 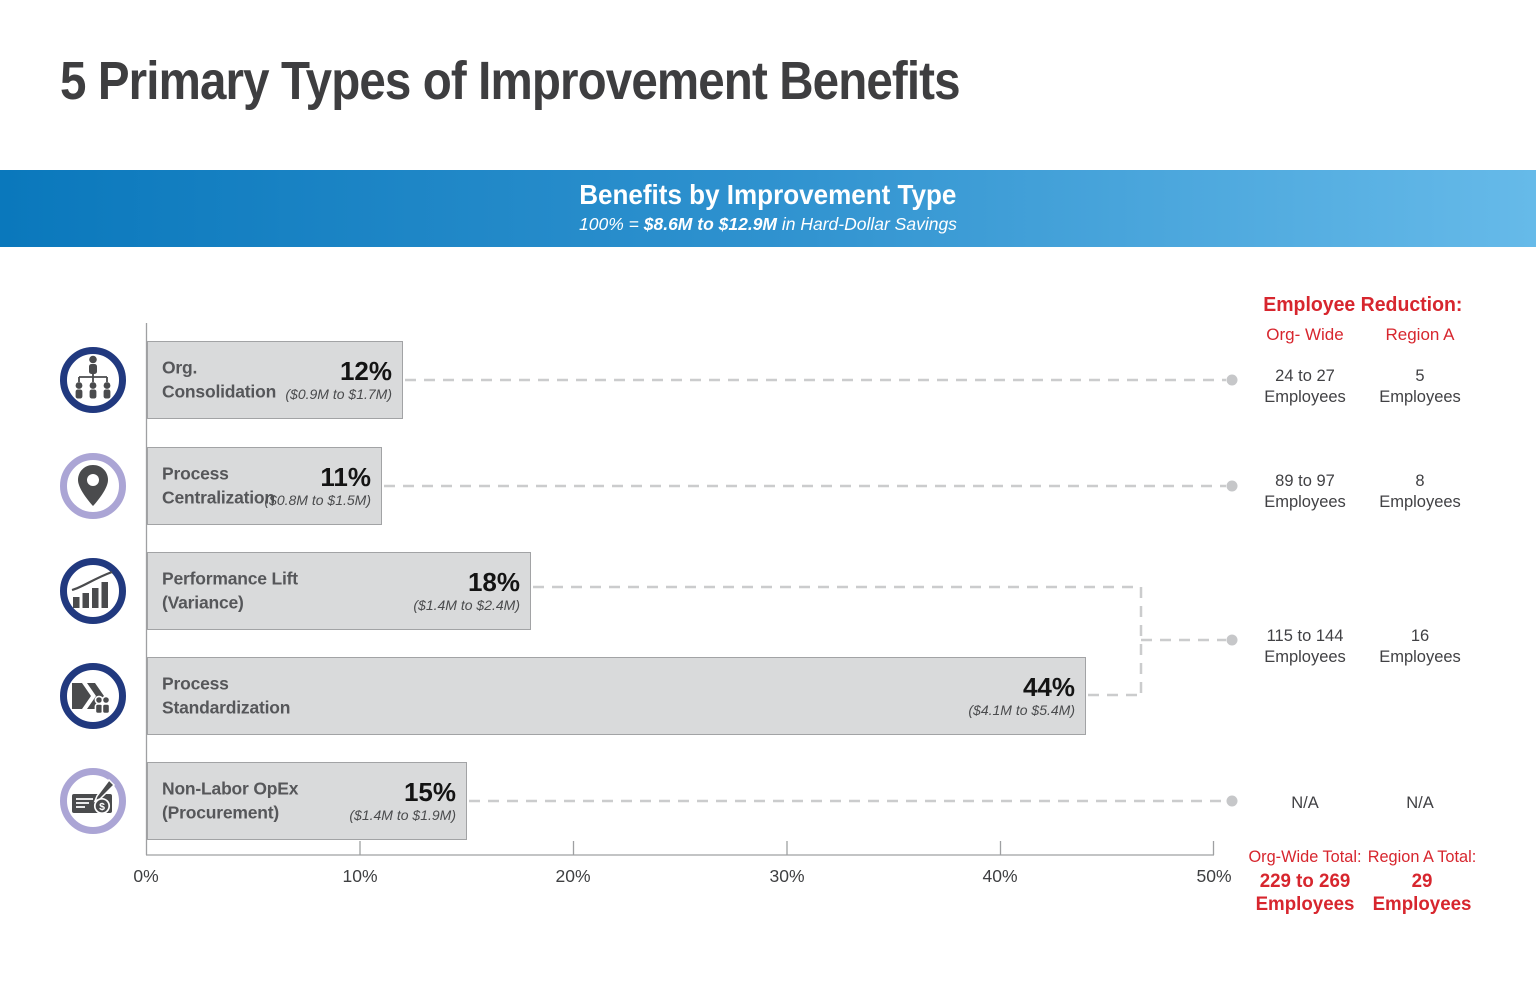 I want to click on bar-value-group: 11% ($0.8M to $1.5M), so click(x=317, y=485).